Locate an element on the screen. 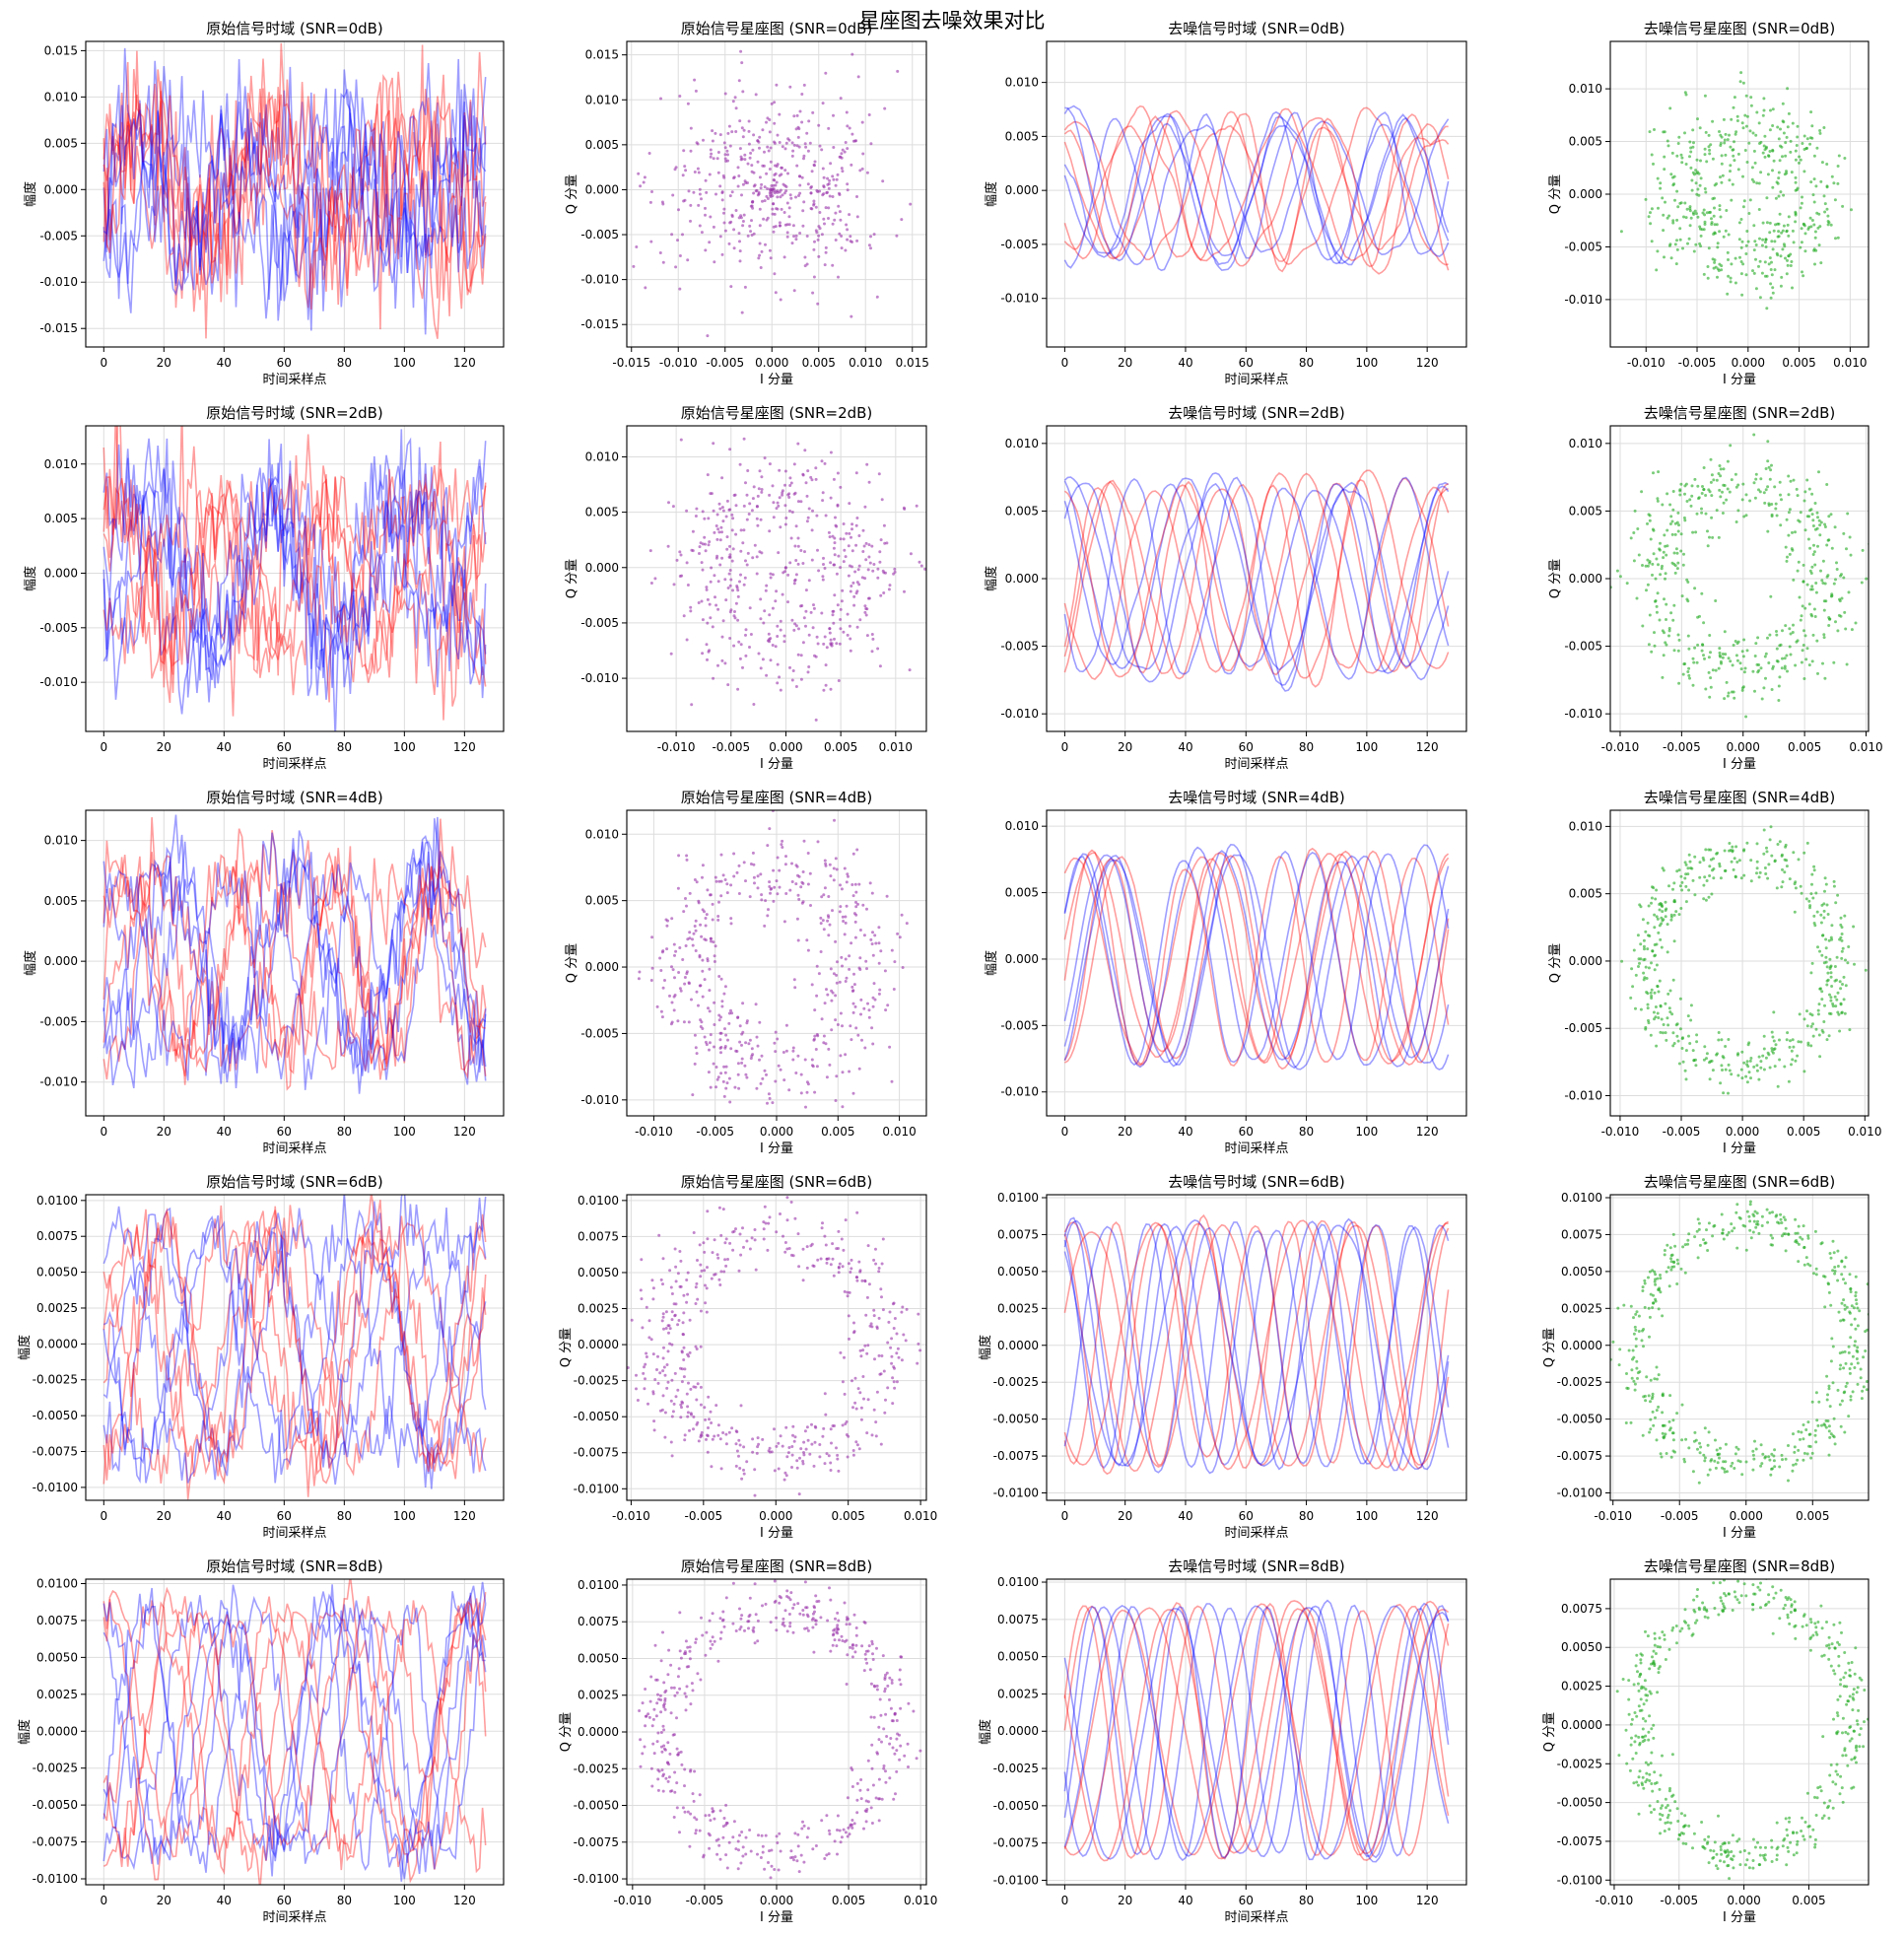 The width and height of the screenshot is (1904, 1936). x-tick-label: 80 is located at coordinates (344, 1516).